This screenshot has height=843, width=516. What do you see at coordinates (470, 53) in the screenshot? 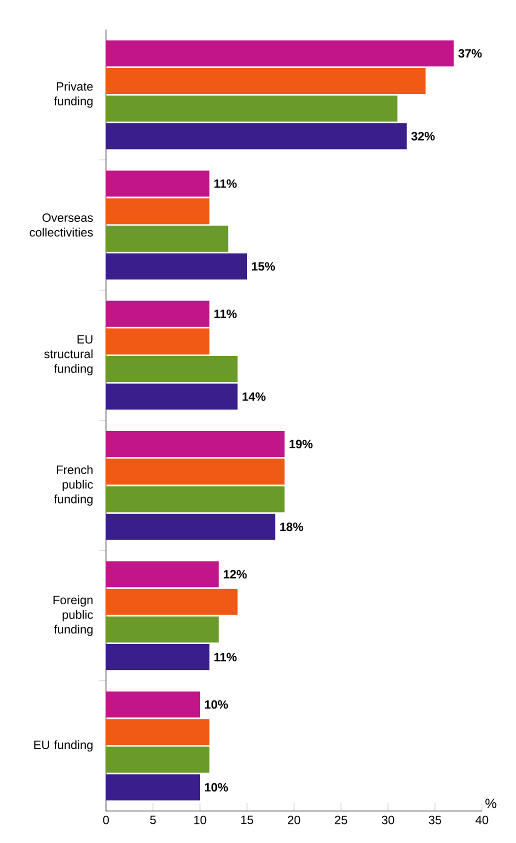
I see `data-label: 37%` at bounding box center [470, 53].